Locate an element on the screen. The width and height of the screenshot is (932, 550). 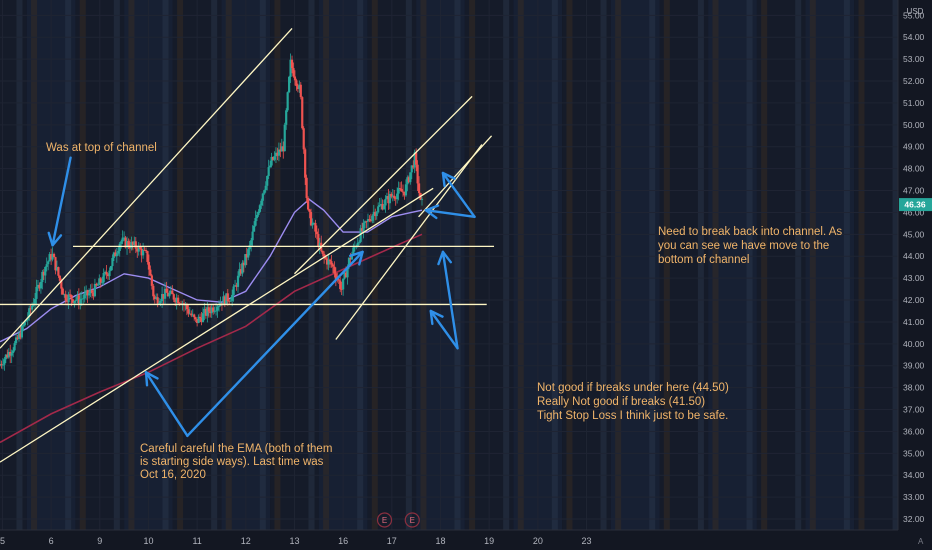
arrow-ema-right is located at coordinates (275, 344).